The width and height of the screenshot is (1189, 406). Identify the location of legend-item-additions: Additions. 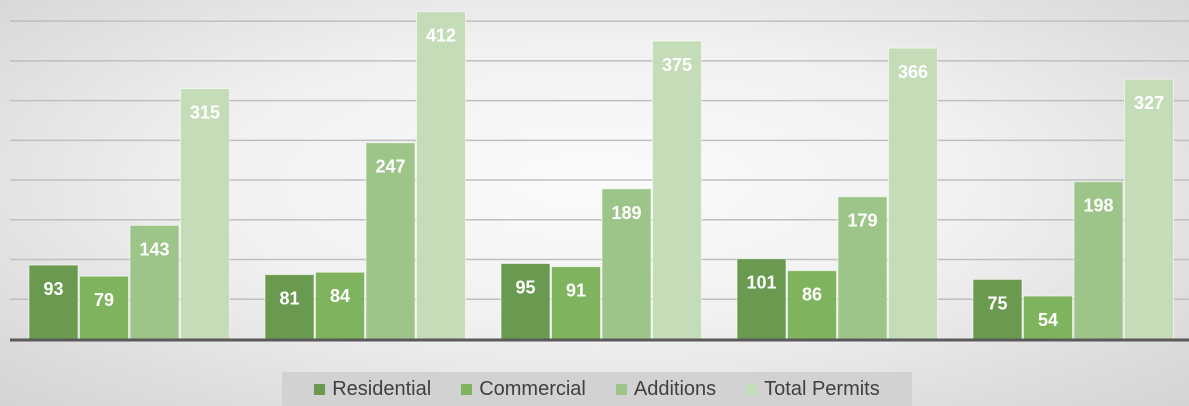
(666, 389).